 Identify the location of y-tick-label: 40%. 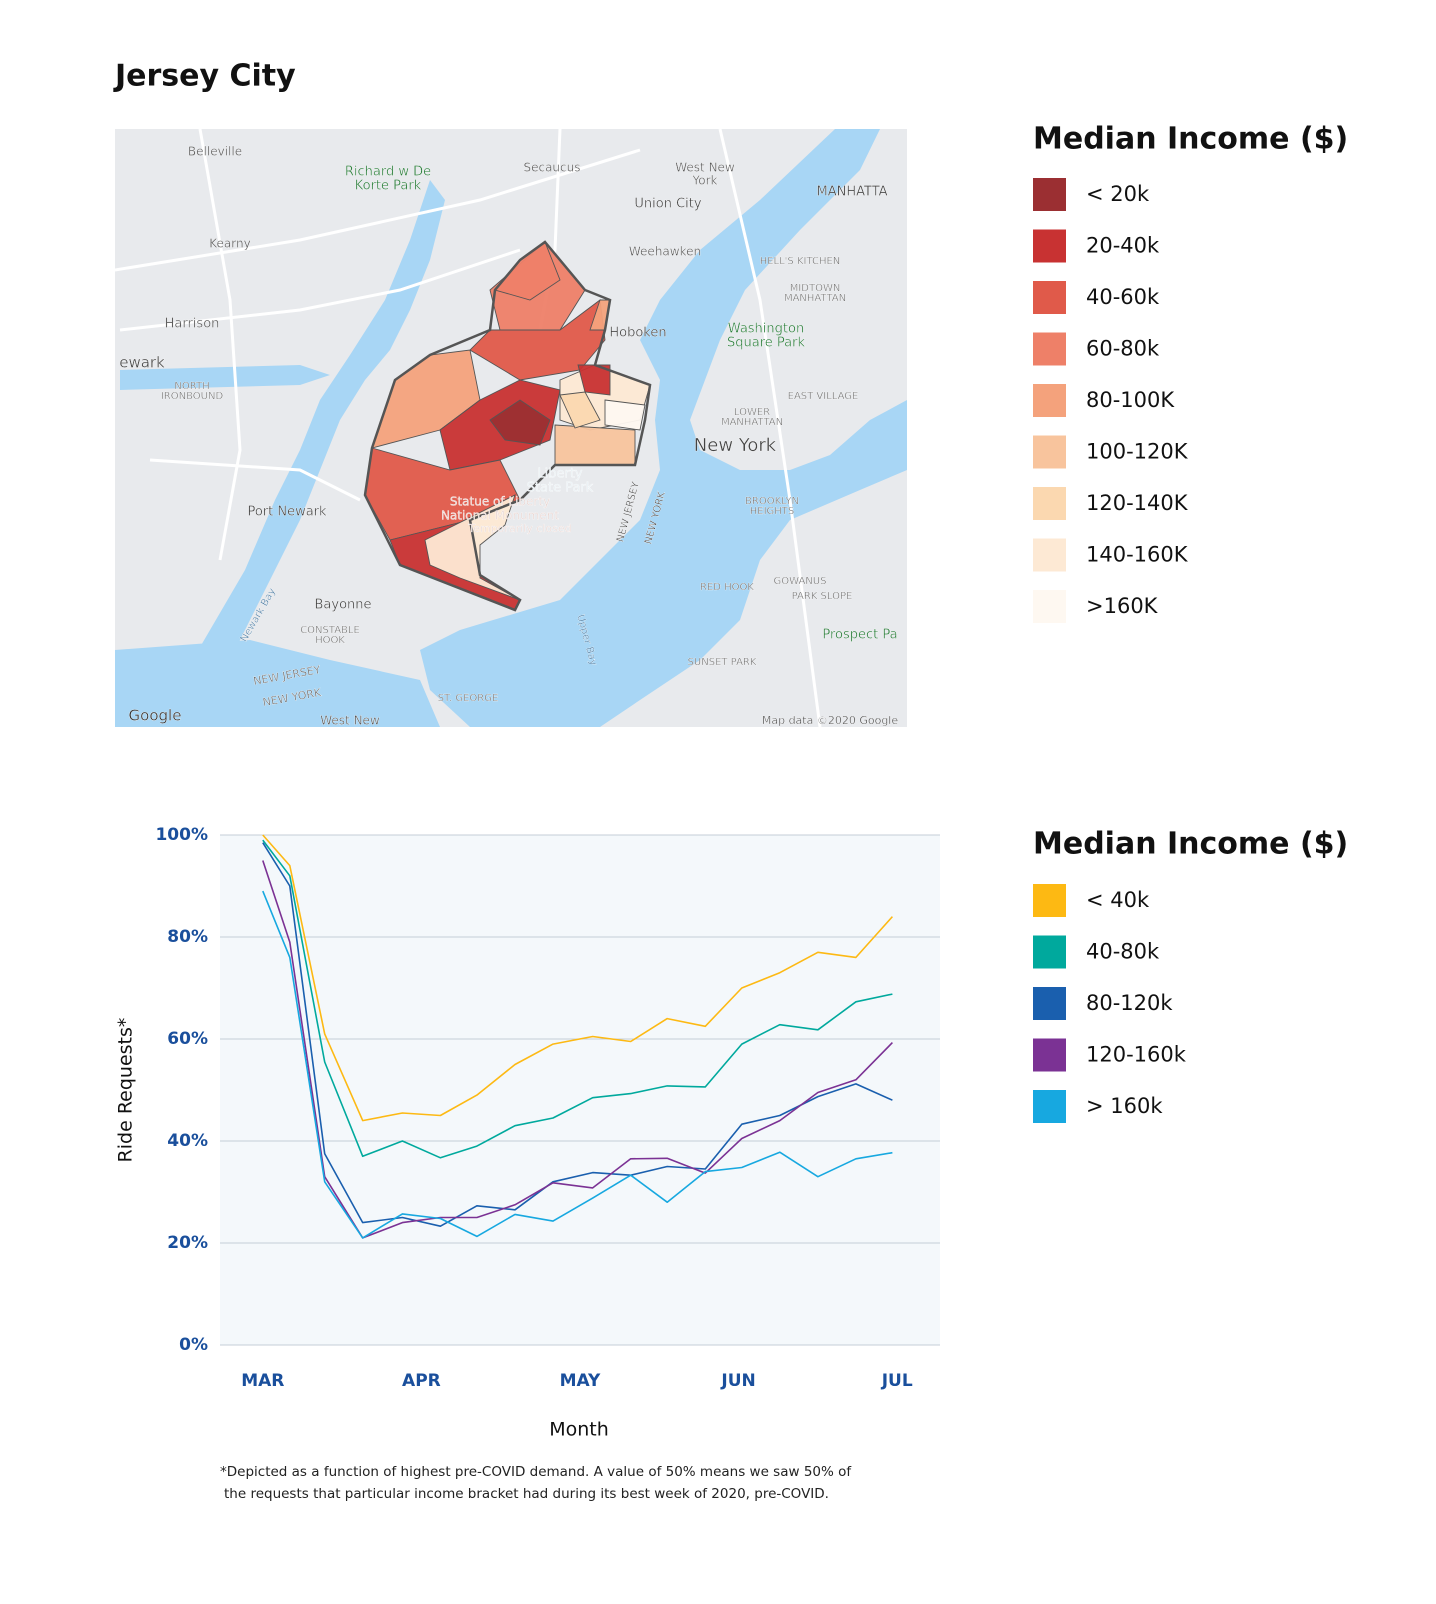
(187, 1141).